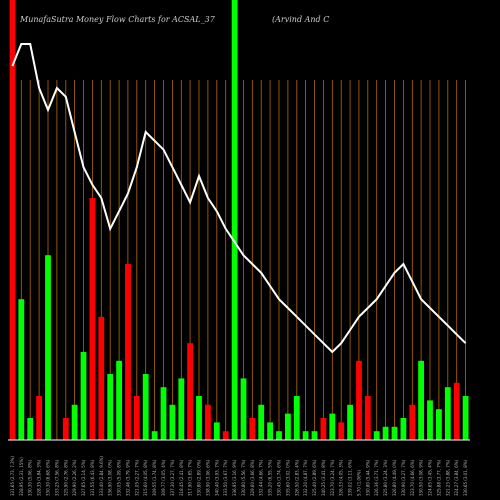 The width and height of the screenshot is (500, 500). Describe the element at coordinates (234, 477) in the screenshot. I see `x-tick-label: 336.95 (3.16, 9%)` at that location.